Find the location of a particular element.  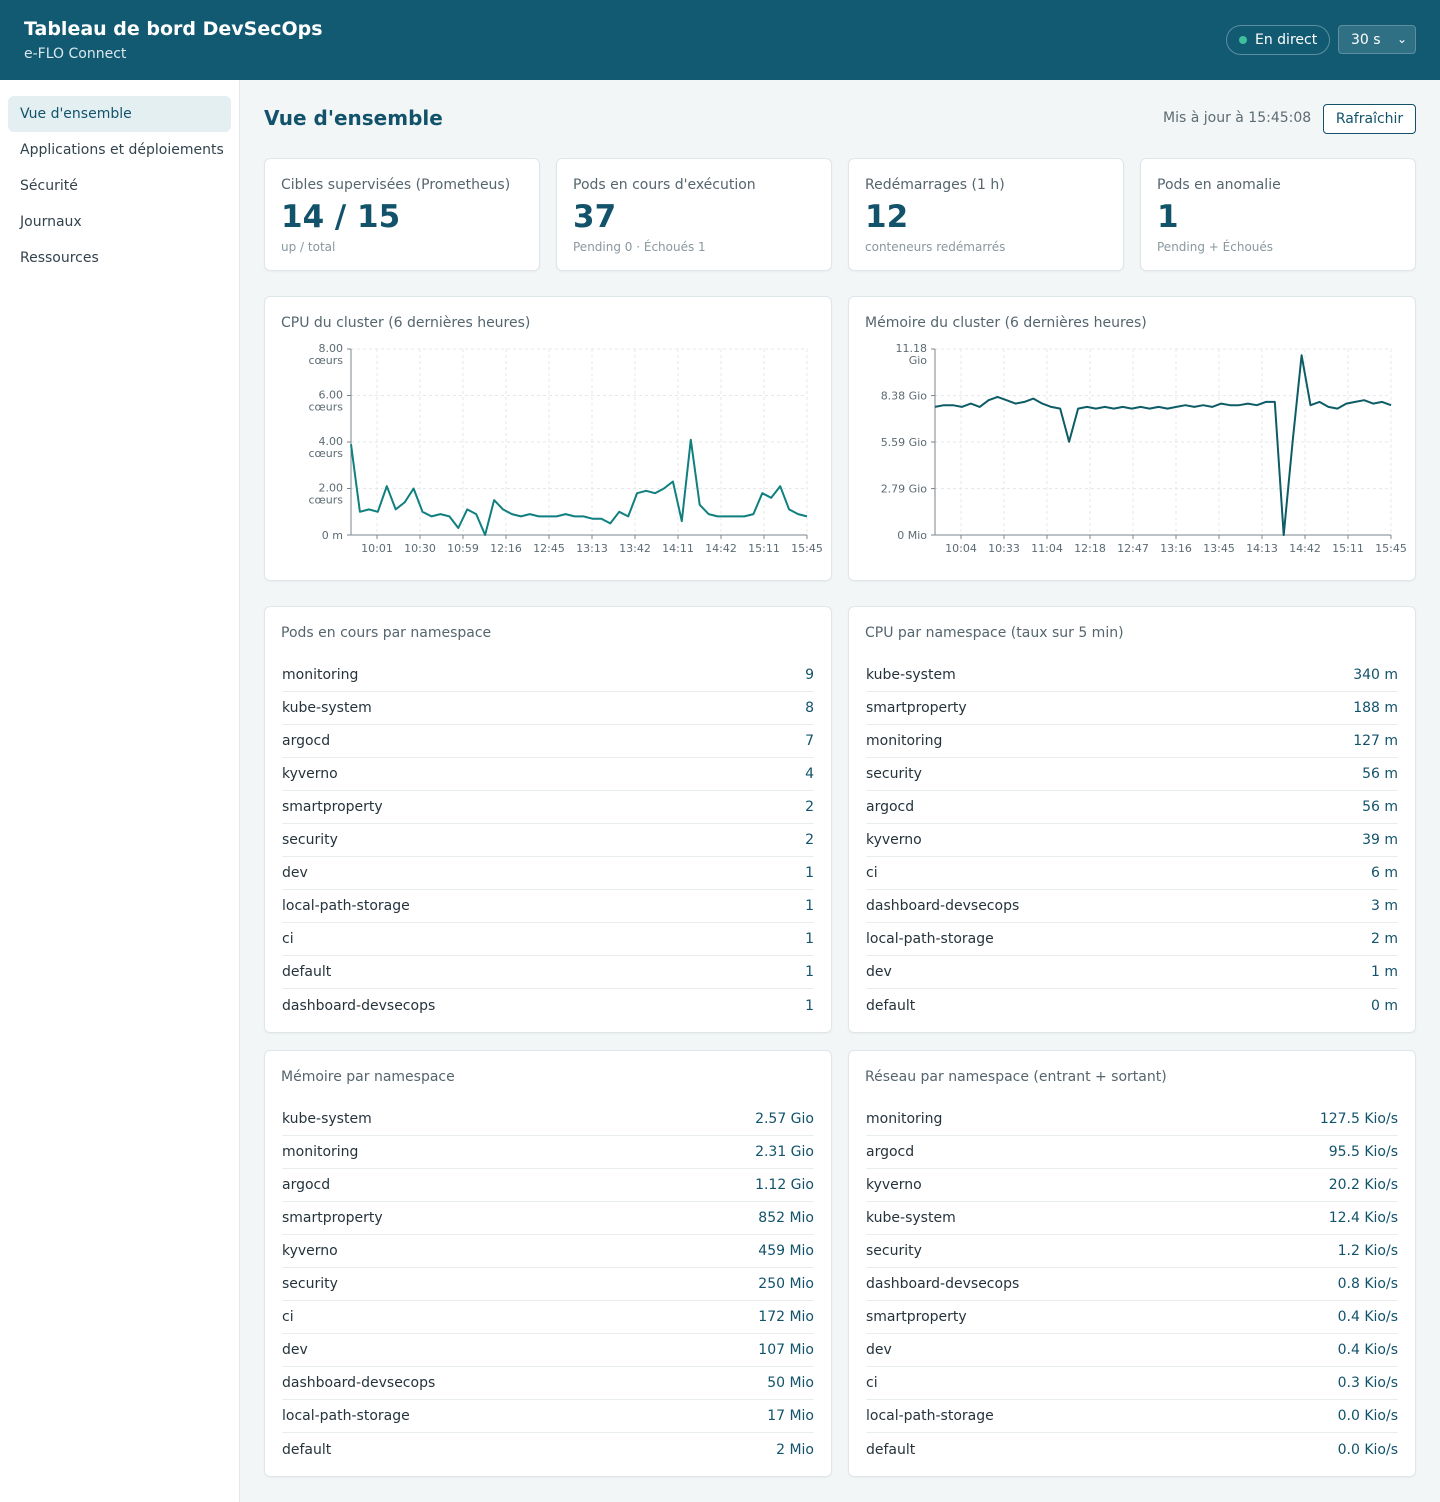

y-tick-label: 4.00 is located at coordinates (331, 441).